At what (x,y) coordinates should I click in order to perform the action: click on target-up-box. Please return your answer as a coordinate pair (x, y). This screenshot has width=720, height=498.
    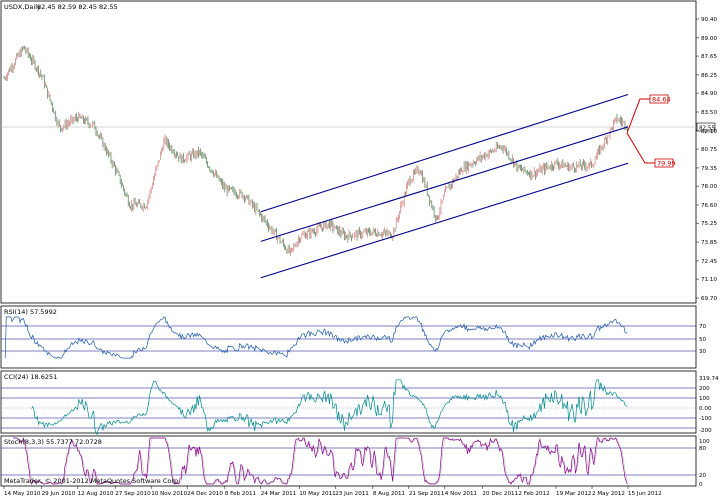
    Looking at the image, I should click on (659, 99).